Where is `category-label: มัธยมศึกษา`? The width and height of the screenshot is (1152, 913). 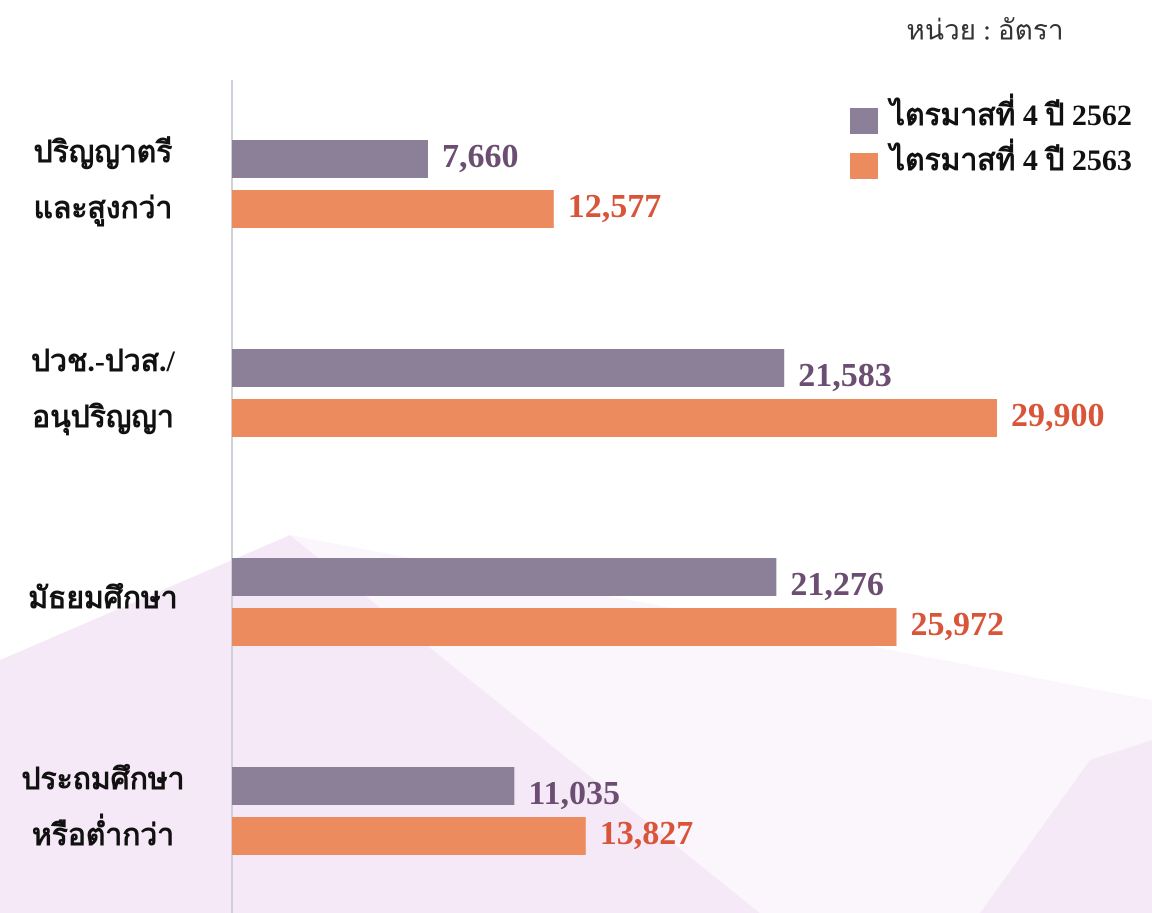
category-label: มัธยมศึกษา is located at coordinates (102, 598).